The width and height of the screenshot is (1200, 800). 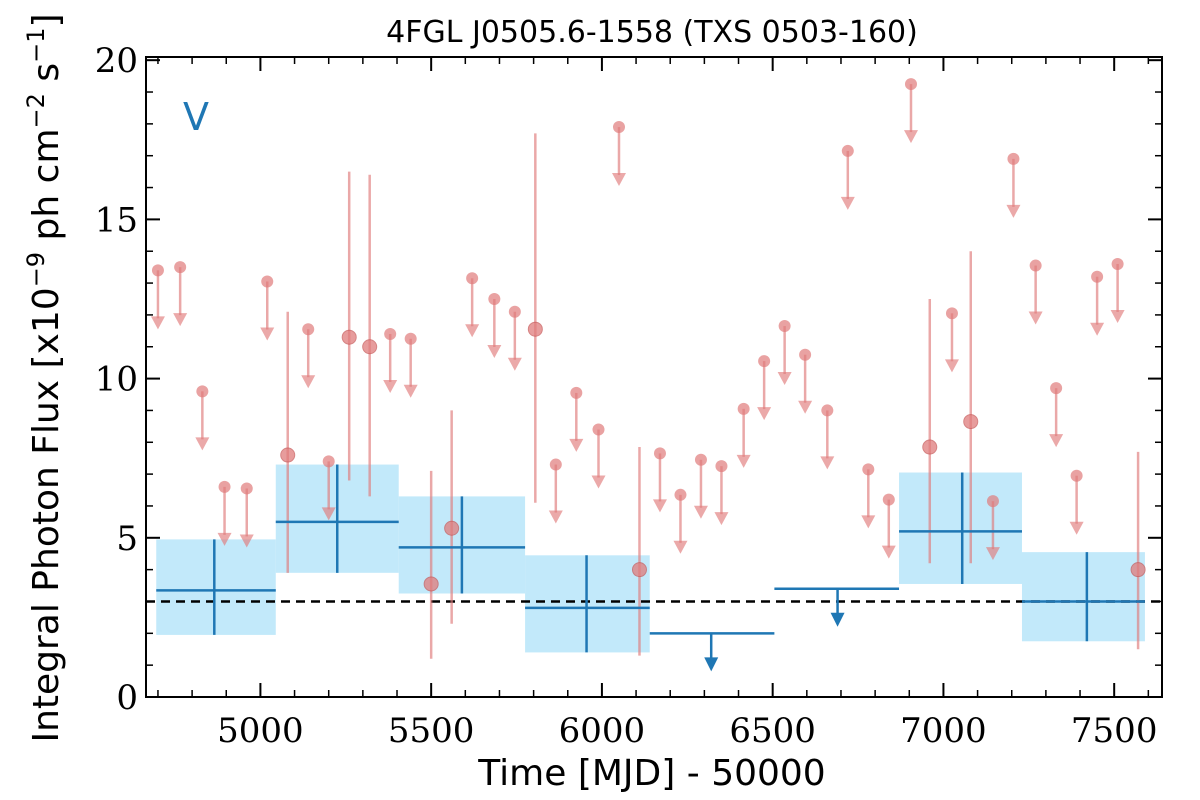 What do you see at coordinates (1114, 731) in the screenshot?
I see `x-tick-label: 7500` at bounding box center [1114, 731].